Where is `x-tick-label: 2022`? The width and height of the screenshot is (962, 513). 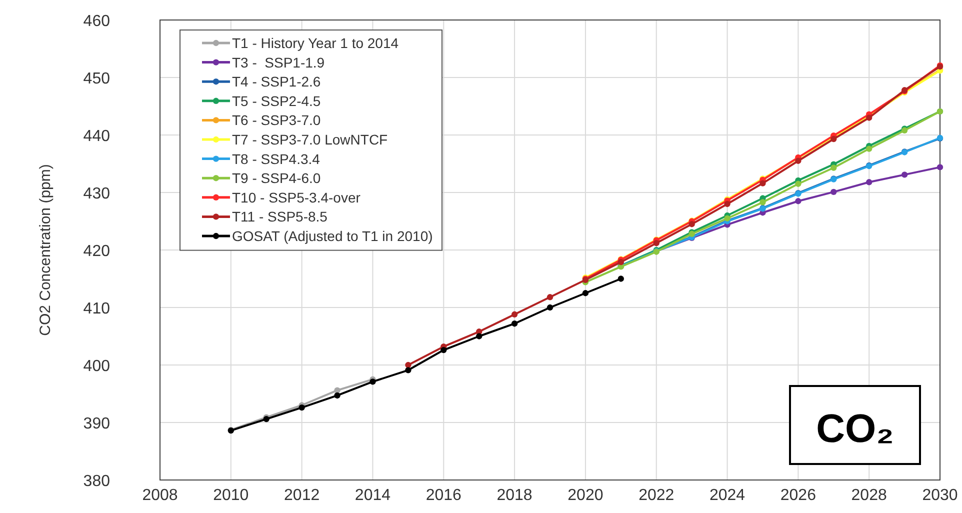
x-tick-label: 2022 is located at coordinates (656, 495).